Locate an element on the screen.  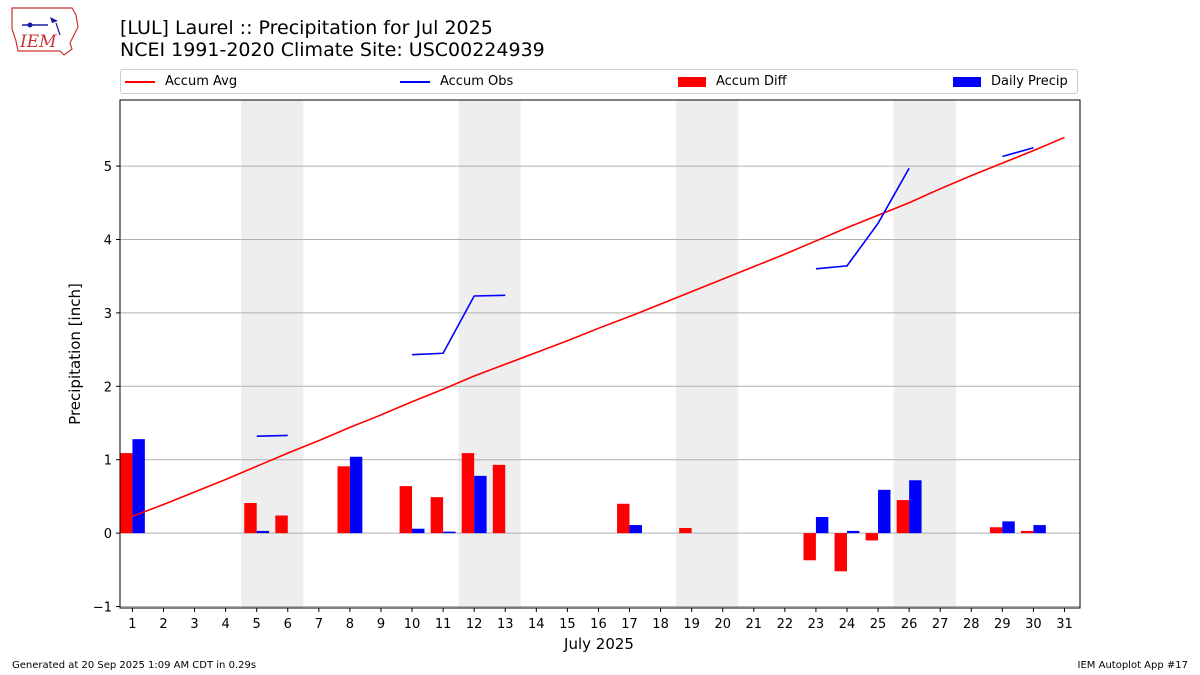
x-tick-label: 16 is located at coordinates (598, 624).